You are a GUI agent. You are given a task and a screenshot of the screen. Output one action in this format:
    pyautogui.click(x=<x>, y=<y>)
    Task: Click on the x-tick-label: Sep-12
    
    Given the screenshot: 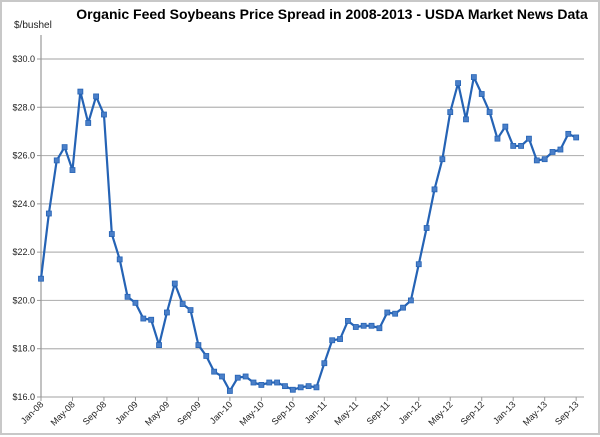 What is the action you would take?
    pyautogui.click(x=473, y=413)
    